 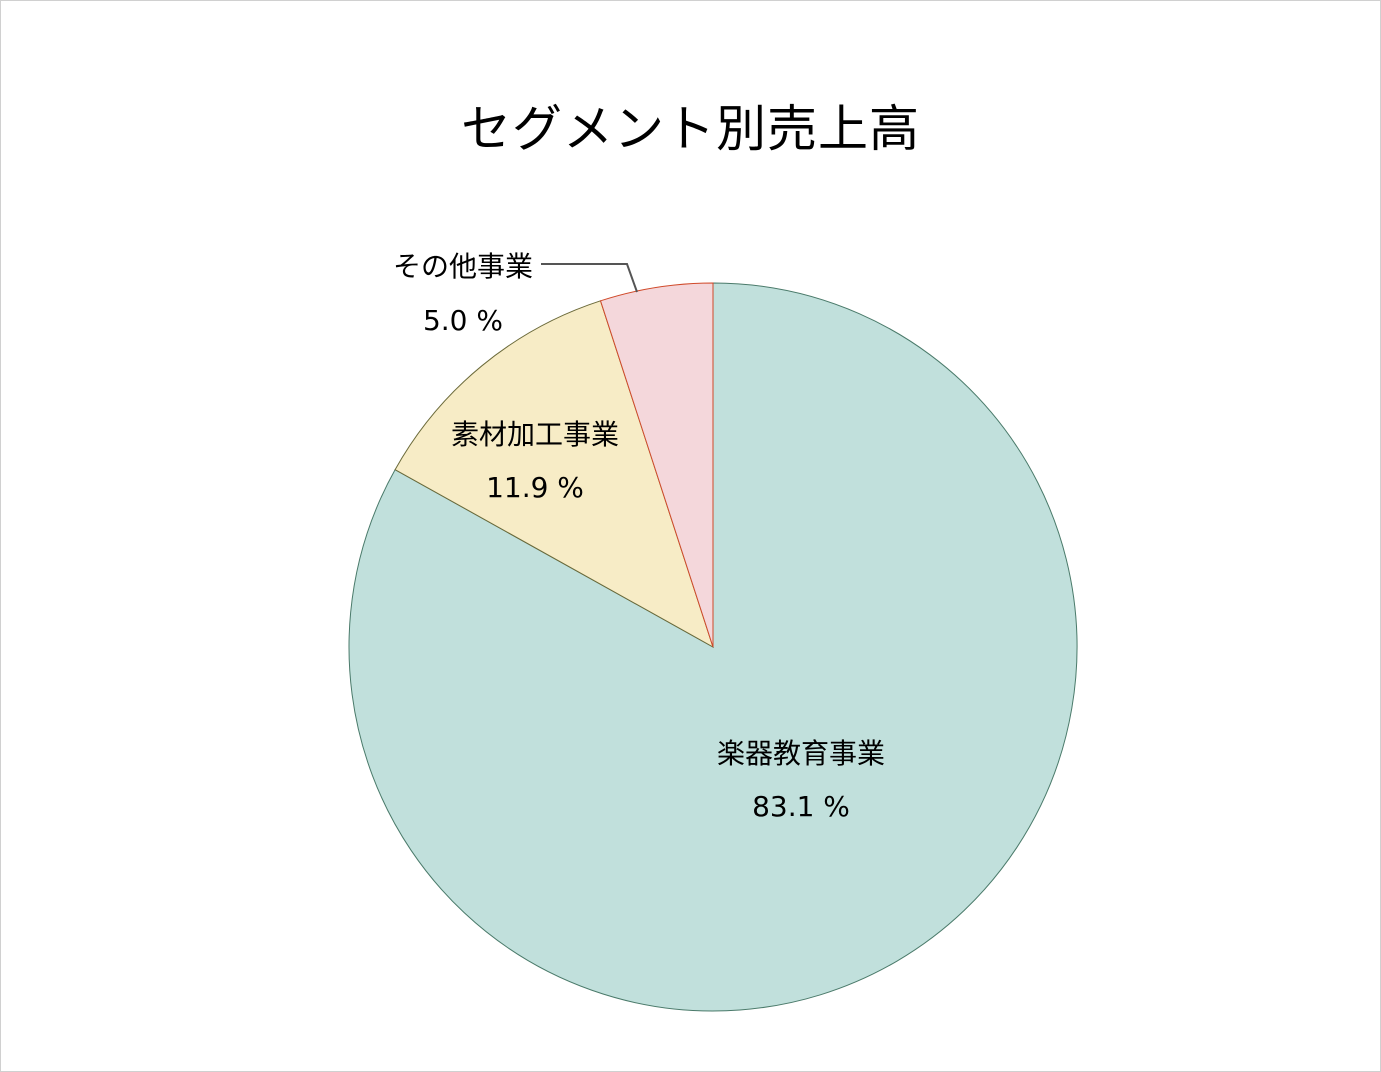 What do you see at coordinates (801, 806) in the screenshot?
I see `slice-value-label-1: 83.1 %` at bounding box center [801, 806].